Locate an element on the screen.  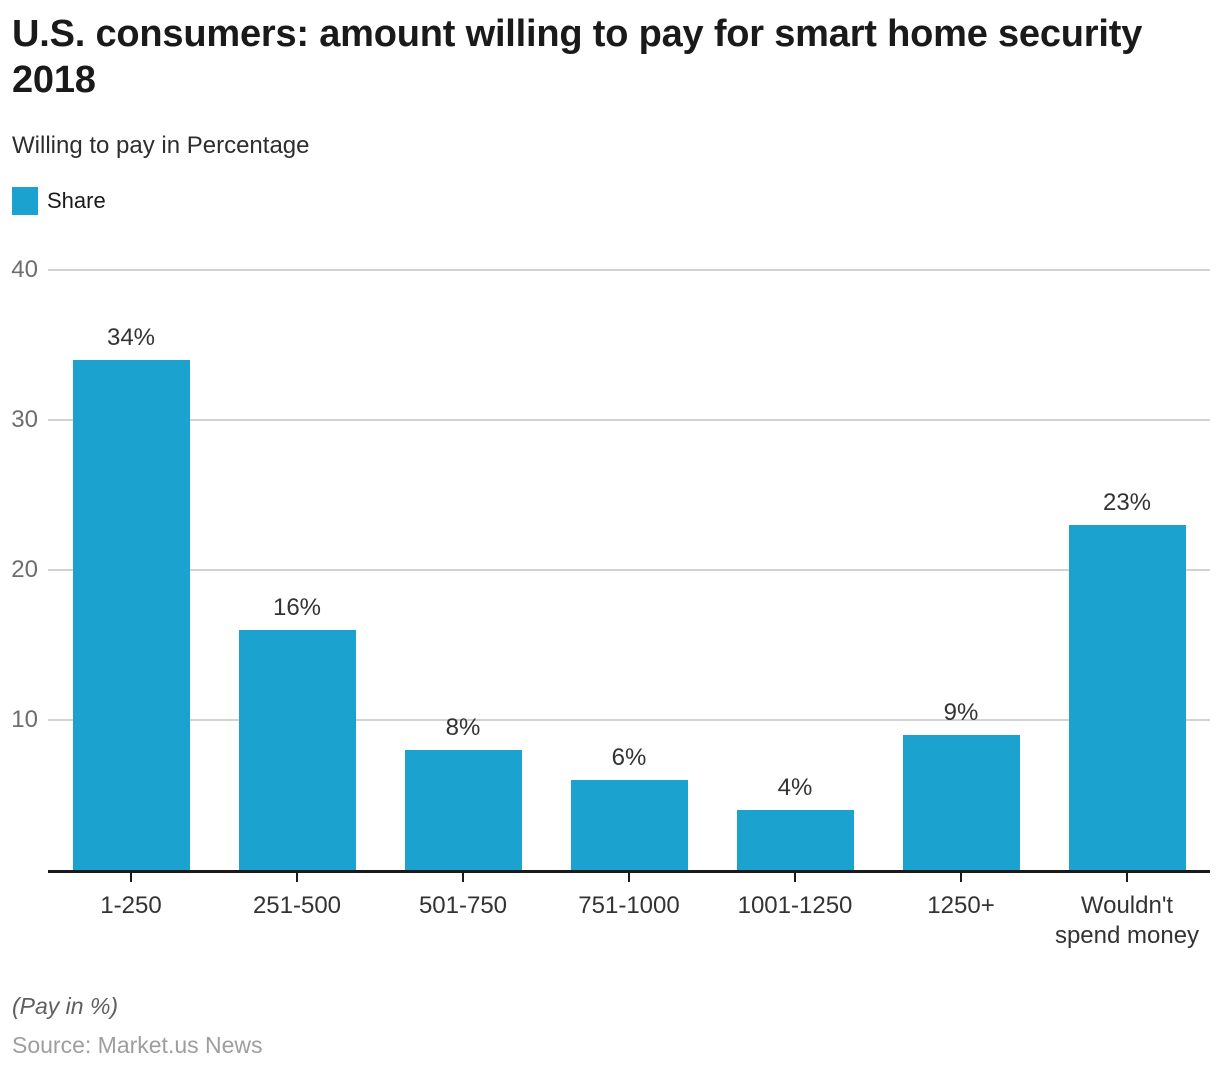
bar-value-label: 16% is located at coordinates (297, 607).